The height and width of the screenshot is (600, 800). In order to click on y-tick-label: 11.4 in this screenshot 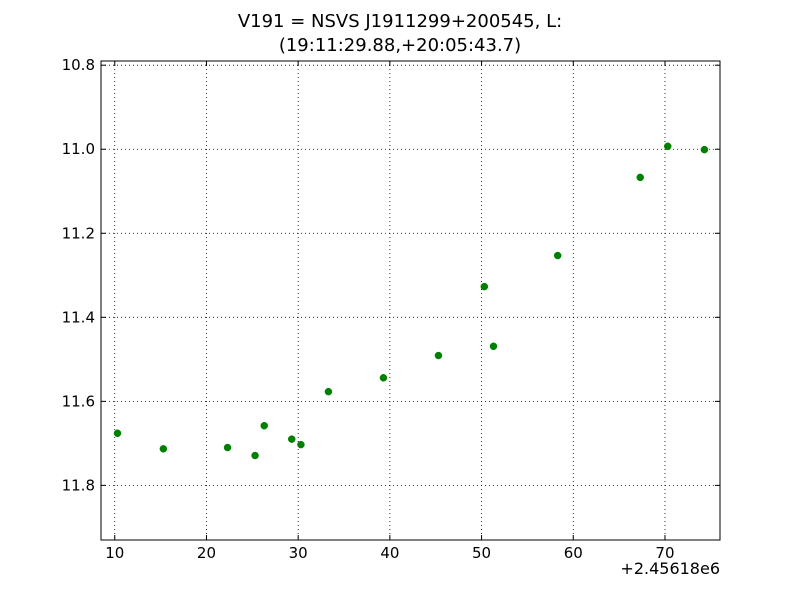, I will do `click(78, 317)`.